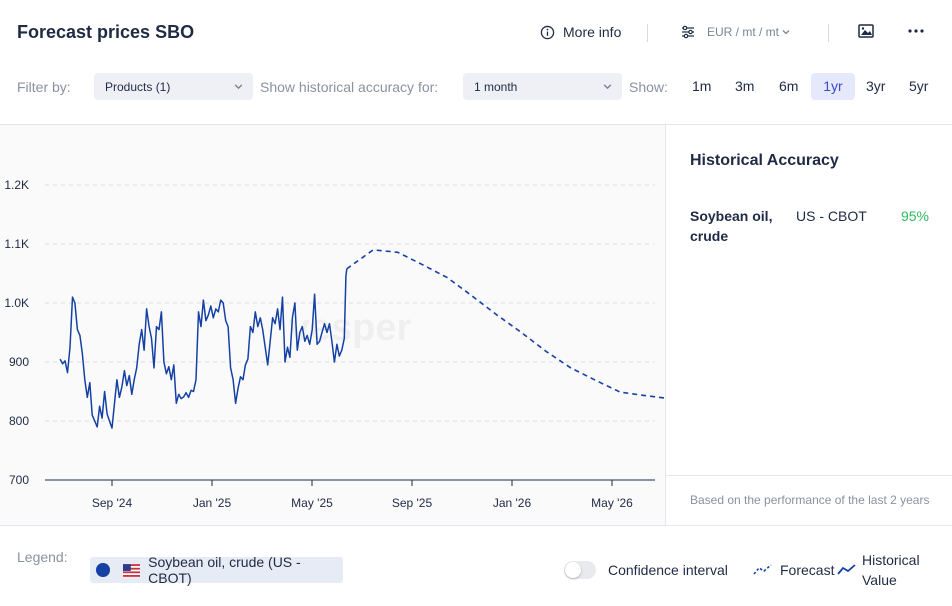  I want to click on y-tick-label: 1.1K, so click(16, 244).